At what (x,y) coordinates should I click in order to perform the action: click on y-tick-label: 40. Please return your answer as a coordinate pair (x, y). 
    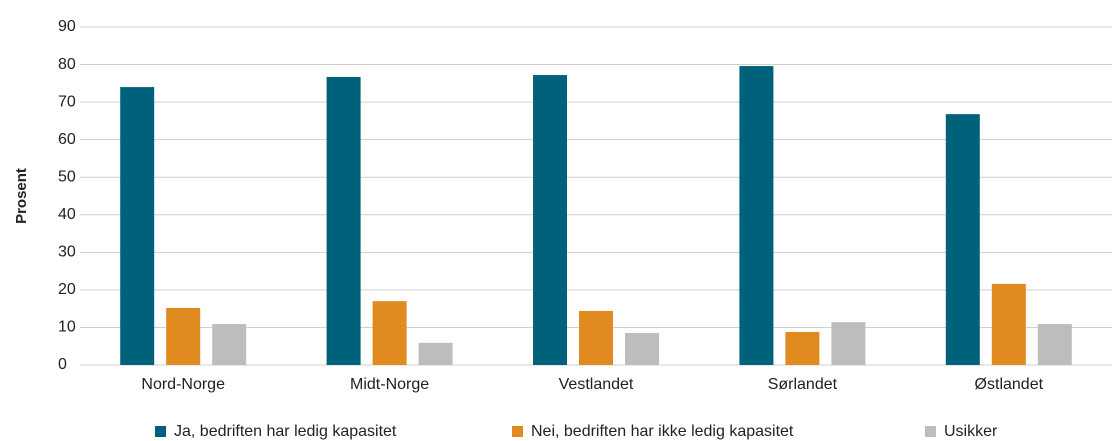
    Looking at the image, I should click on (67, 214).